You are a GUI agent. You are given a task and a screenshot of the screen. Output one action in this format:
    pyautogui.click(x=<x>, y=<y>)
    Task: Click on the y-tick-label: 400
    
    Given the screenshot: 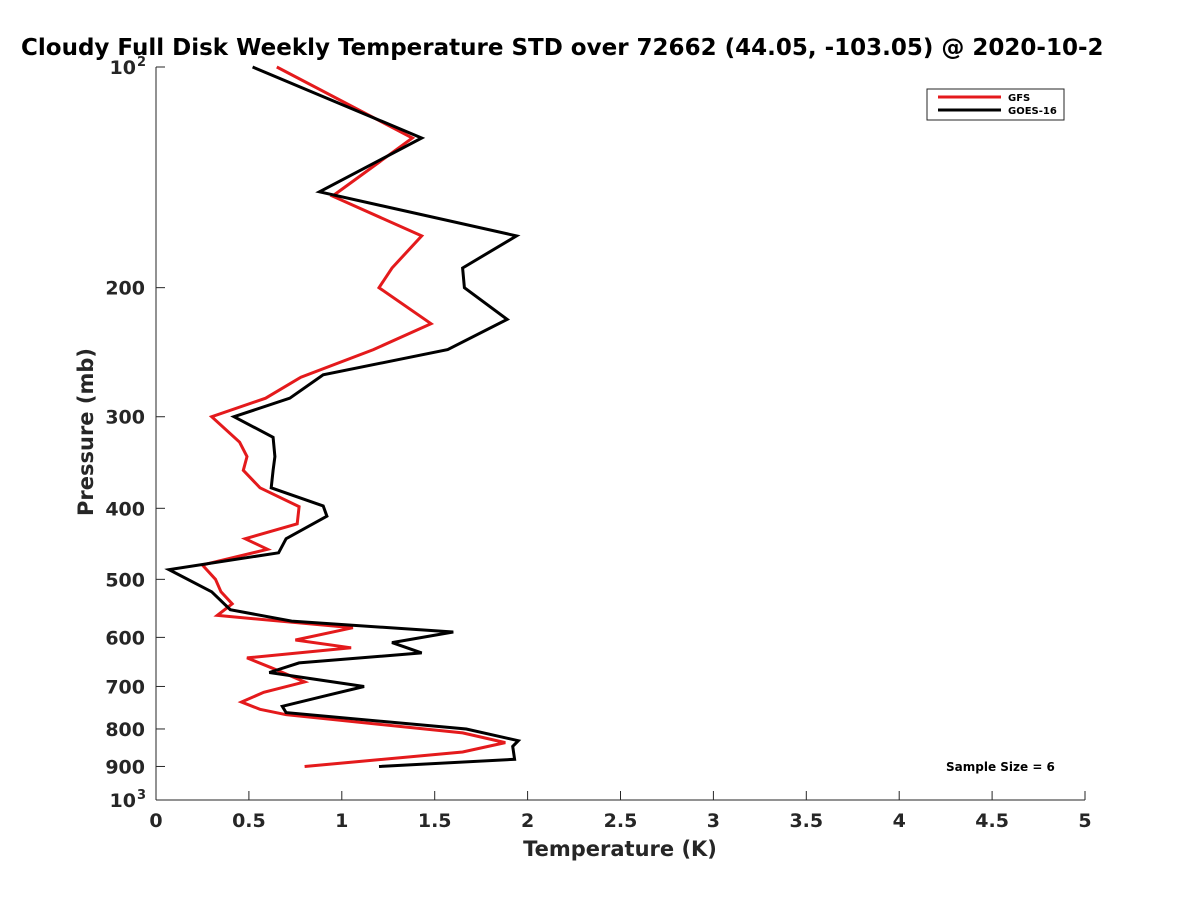 What is the action you would take?
    pyautogui.click(x=125, y=509)
    